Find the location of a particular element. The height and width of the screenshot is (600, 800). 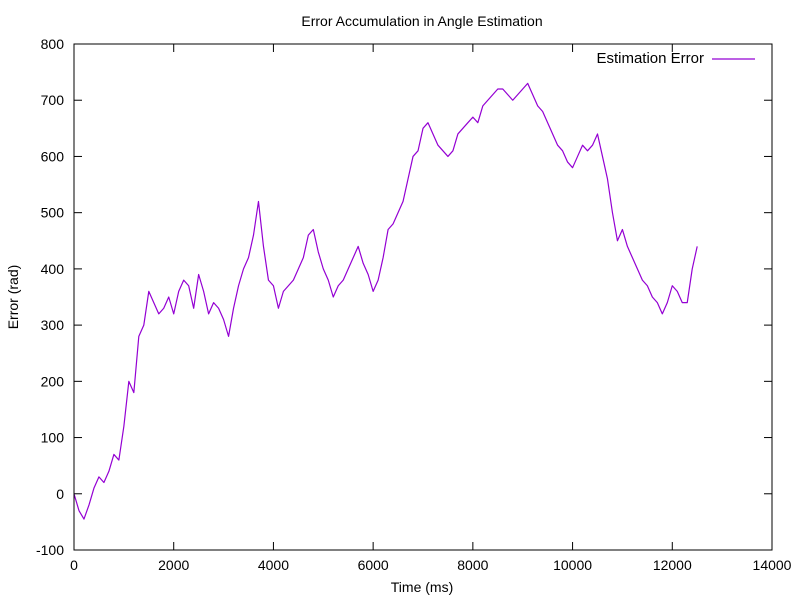

x-tick-label-7: 14000 is located at coordinates (772, 565).